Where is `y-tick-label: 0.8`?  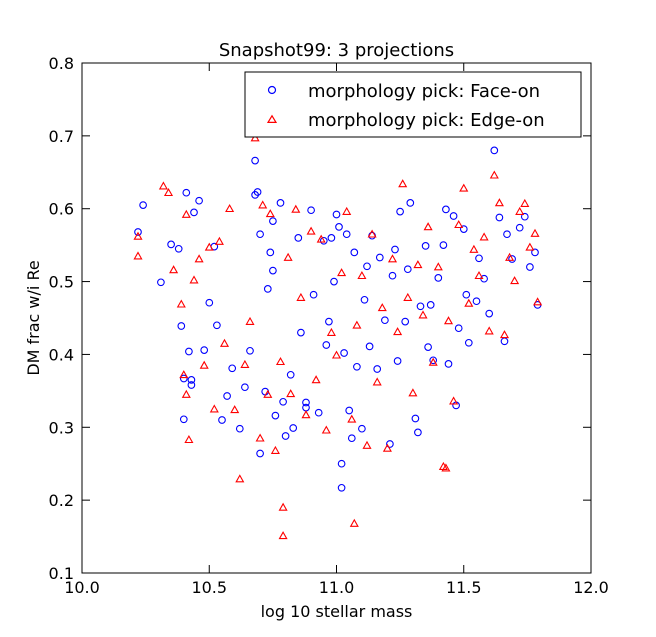
y-tick-label: 0.8 is located at coordinates (61, 63).